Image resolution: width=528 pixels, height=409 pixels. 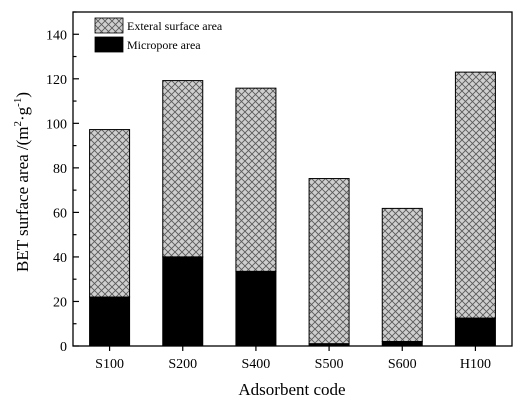 I want to click on bar-exteral-s500, so click(x=329, y=261).